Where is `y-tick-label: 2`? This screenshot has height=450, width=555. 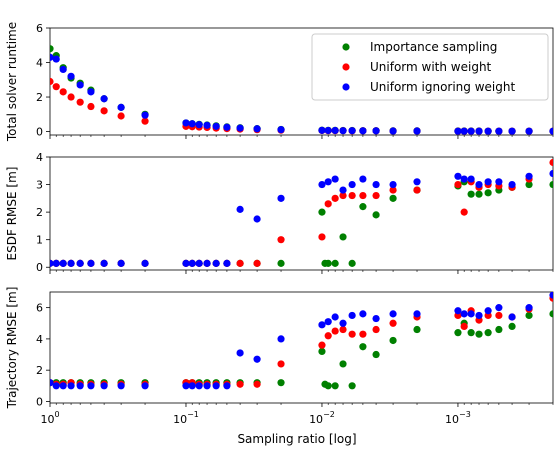 y-tick-label: 2 is located at coordinates (39, 97).